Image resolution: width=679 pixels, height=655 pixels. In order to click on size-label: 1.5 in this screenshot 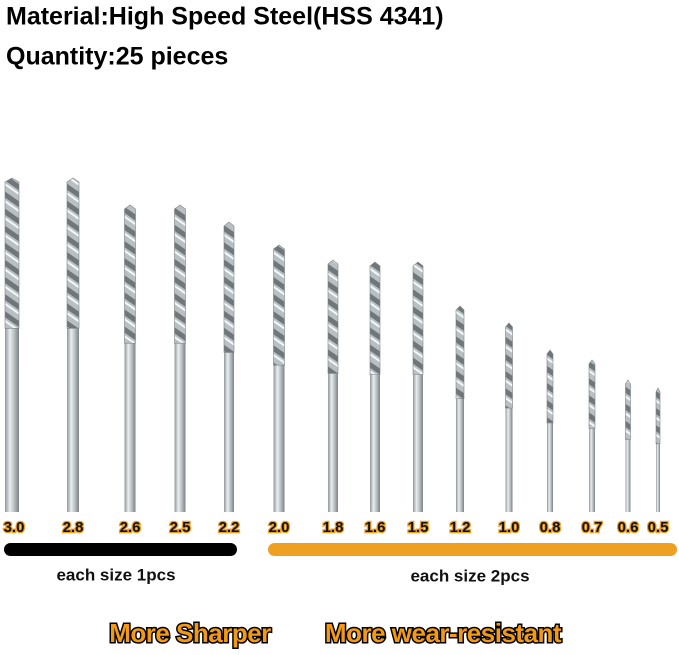, I will do `click(418, 527)`.